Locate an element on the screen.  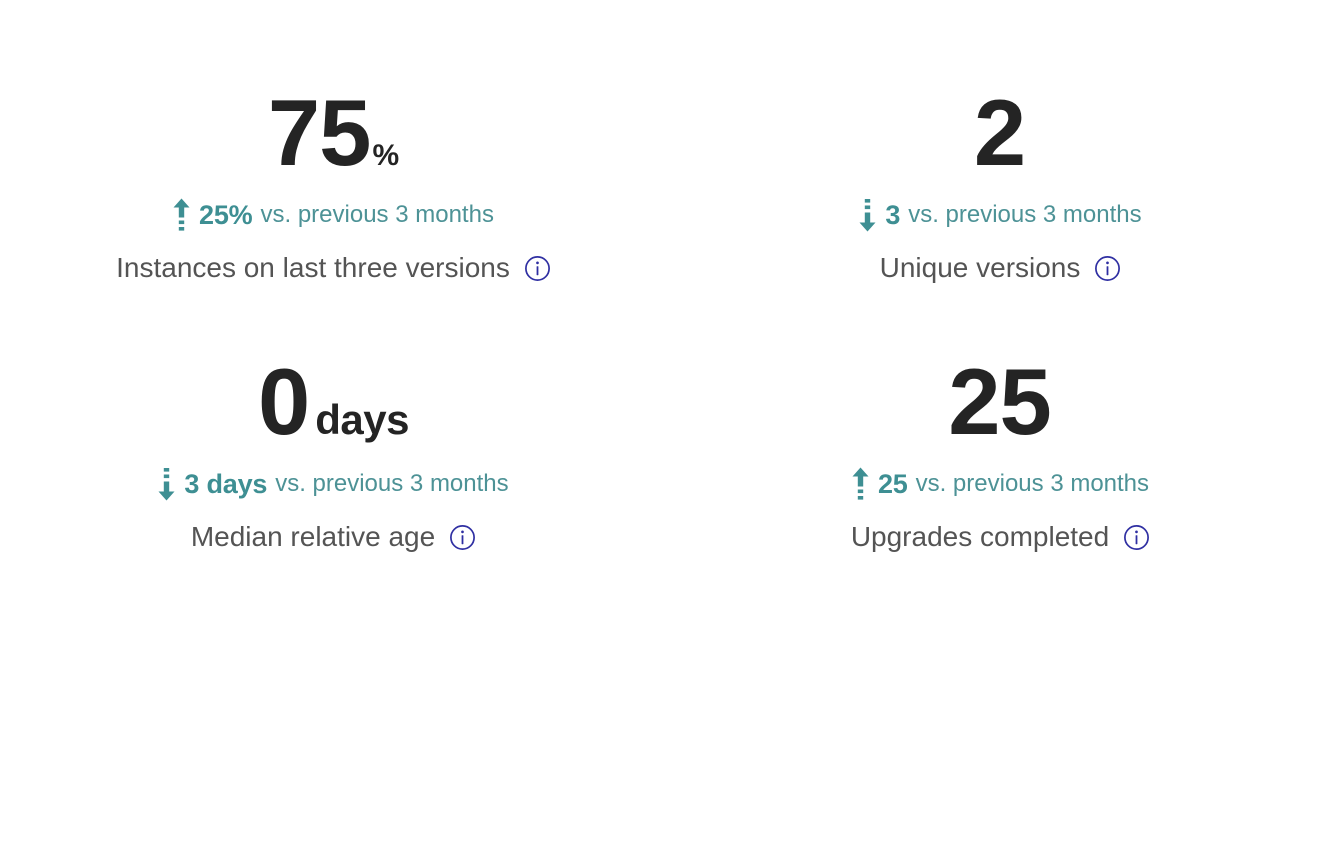
kpi-label-row: Upgrades completed is located at coordinates (1000, 537).